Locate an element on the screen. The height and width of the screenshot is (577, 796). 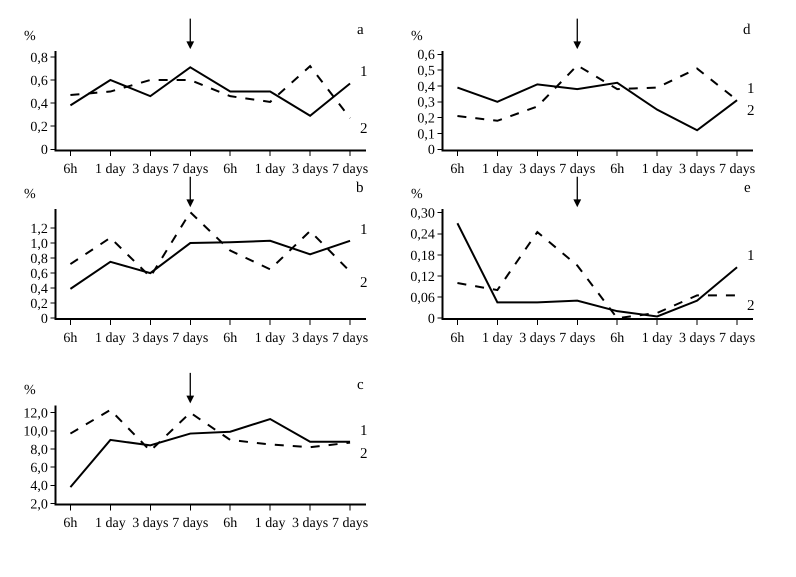
y-tick-label: 10,0 is located at coordinates (35, 432).